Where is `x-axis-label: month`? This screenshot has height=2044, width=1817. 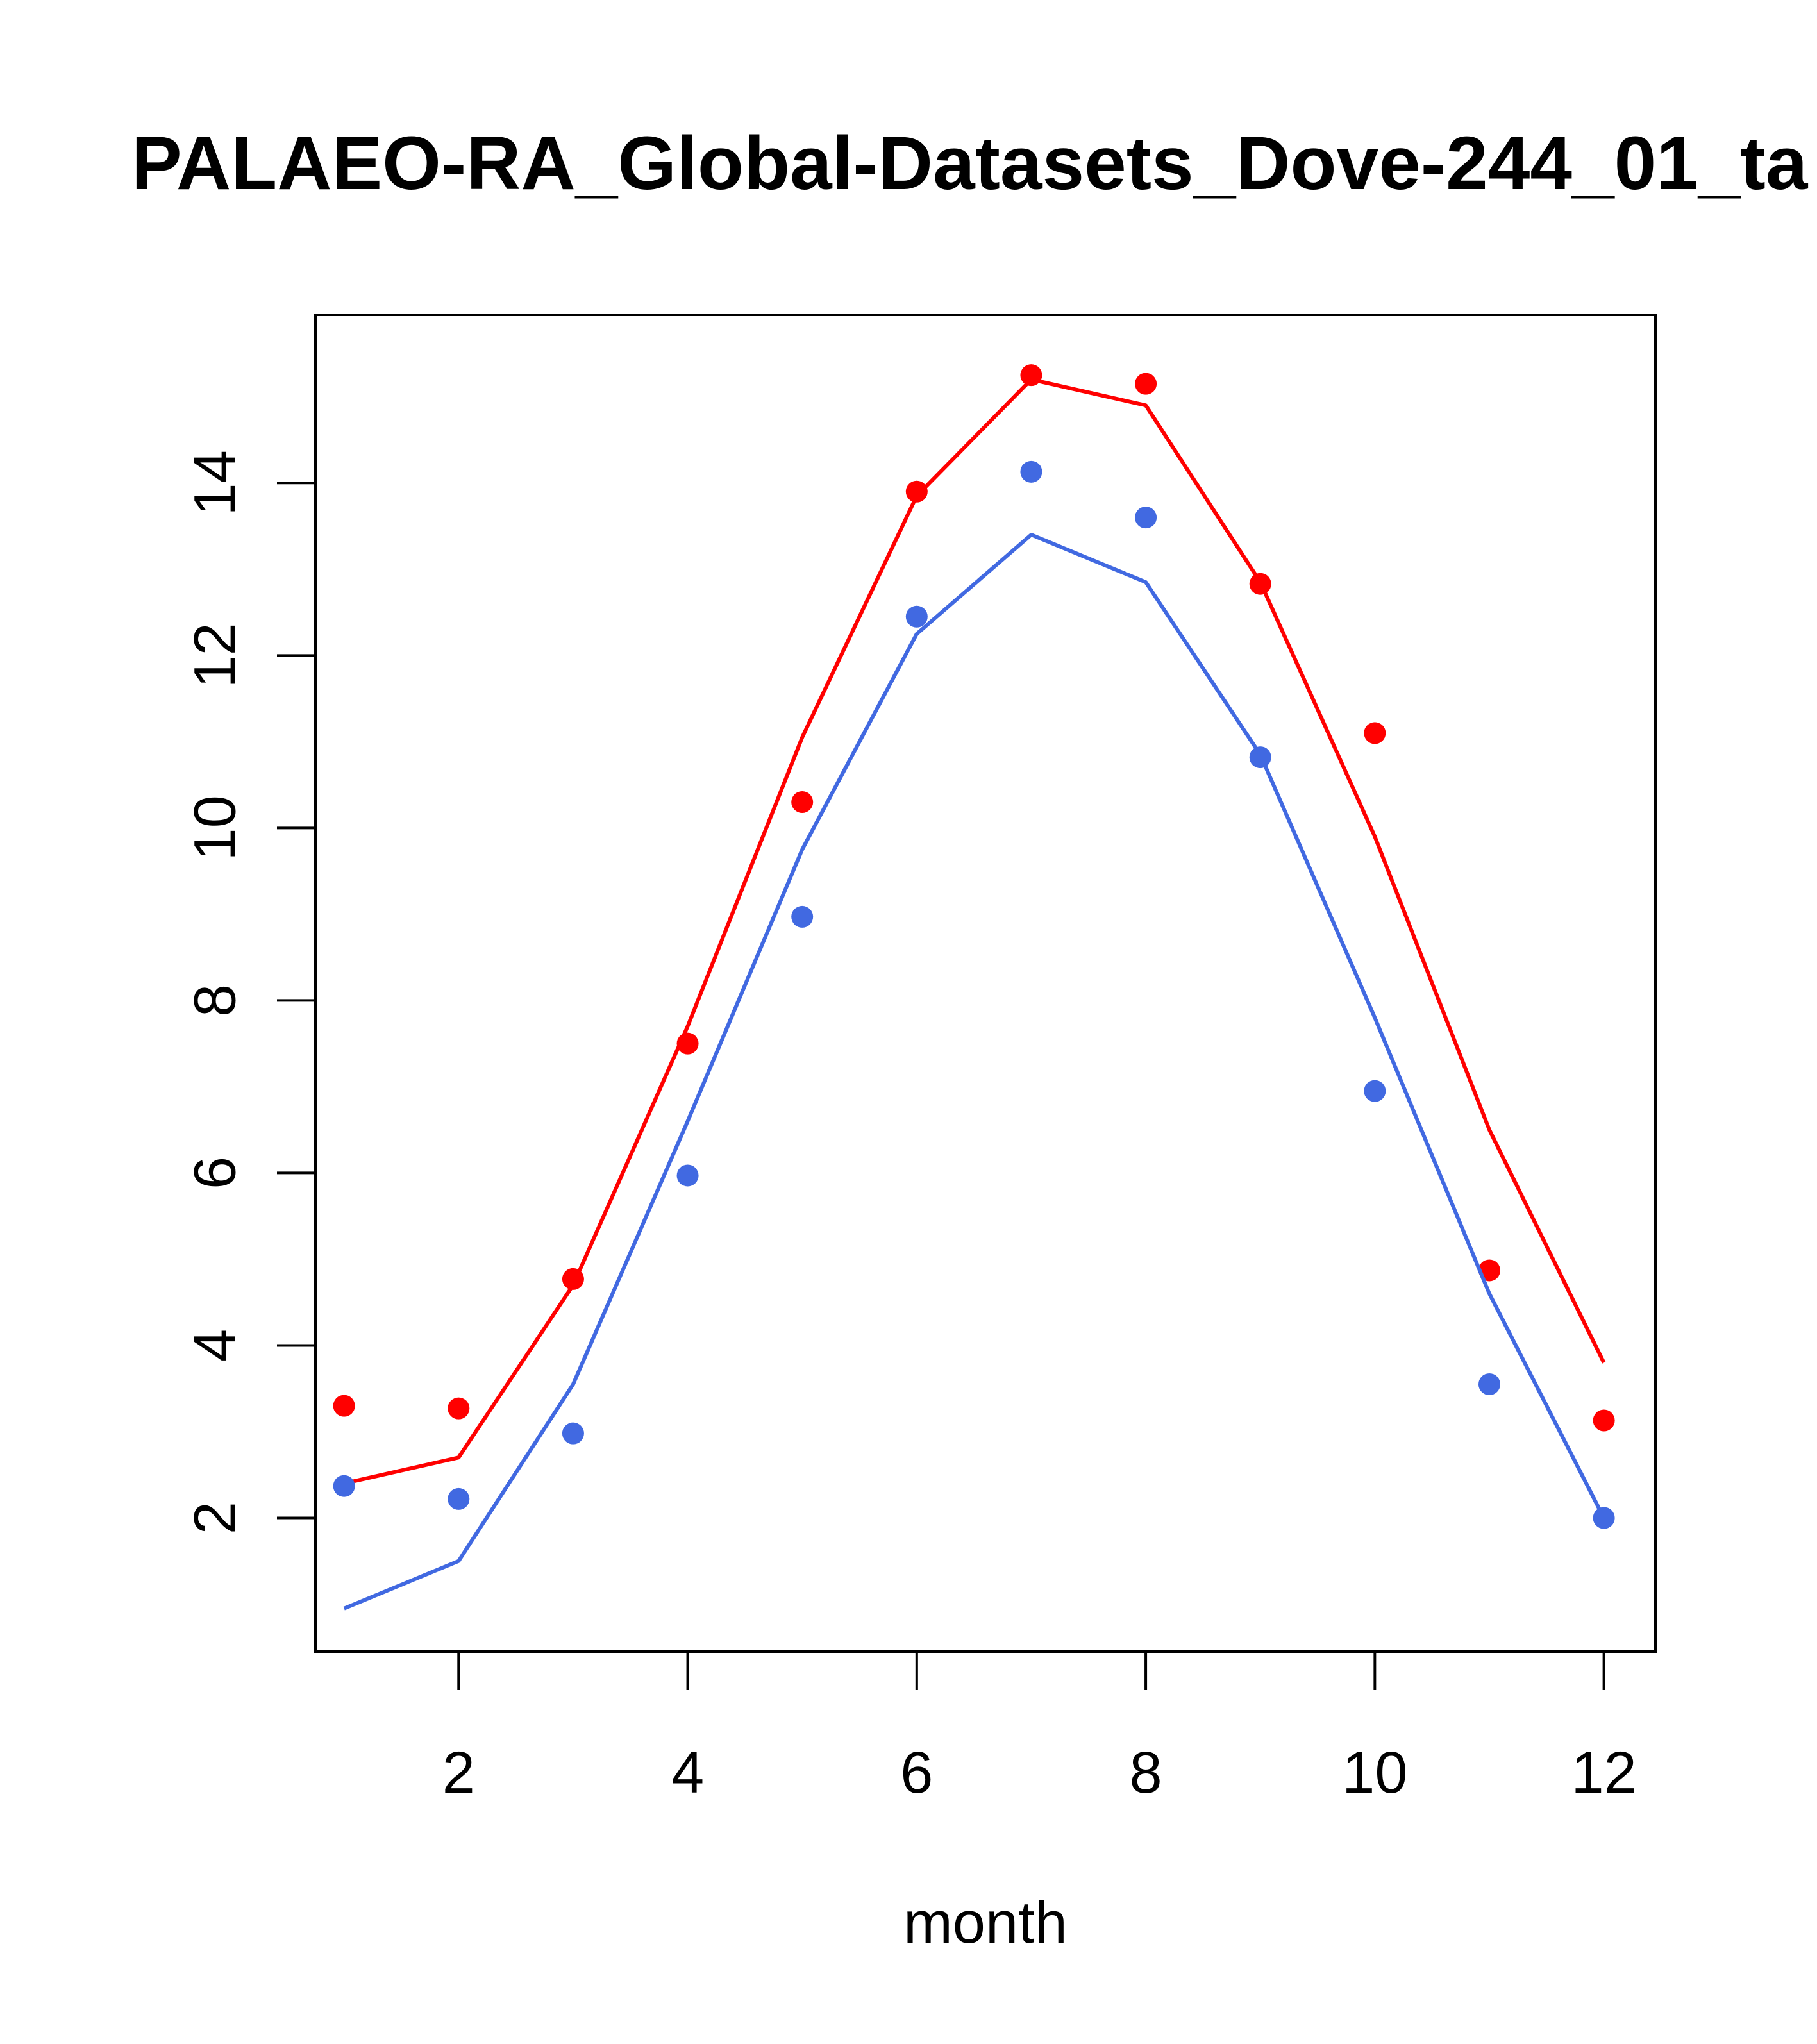
x-axis-label: month is located at coordinates (986, 1923).